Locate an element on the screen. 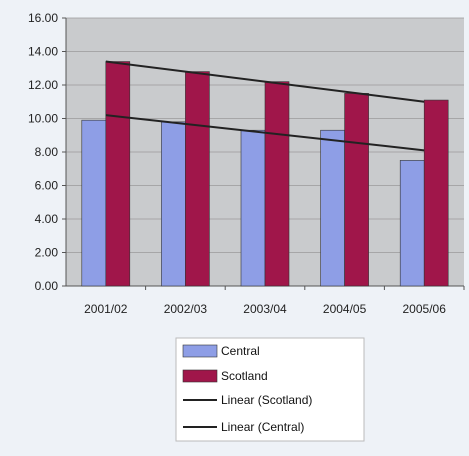  x-tick-label: 2005/06 is located at coordinates (425, 309).